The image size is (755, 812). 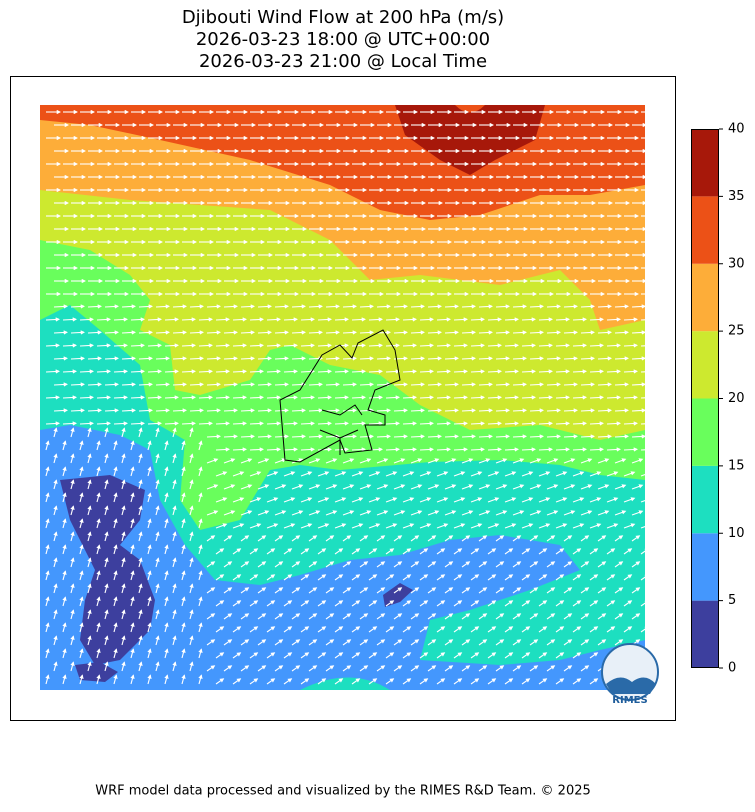 What do you see at coordinates (732, 668) in the screenshot?
I see `colorbar-tick-label: 0` at bounding box center [732, 668].